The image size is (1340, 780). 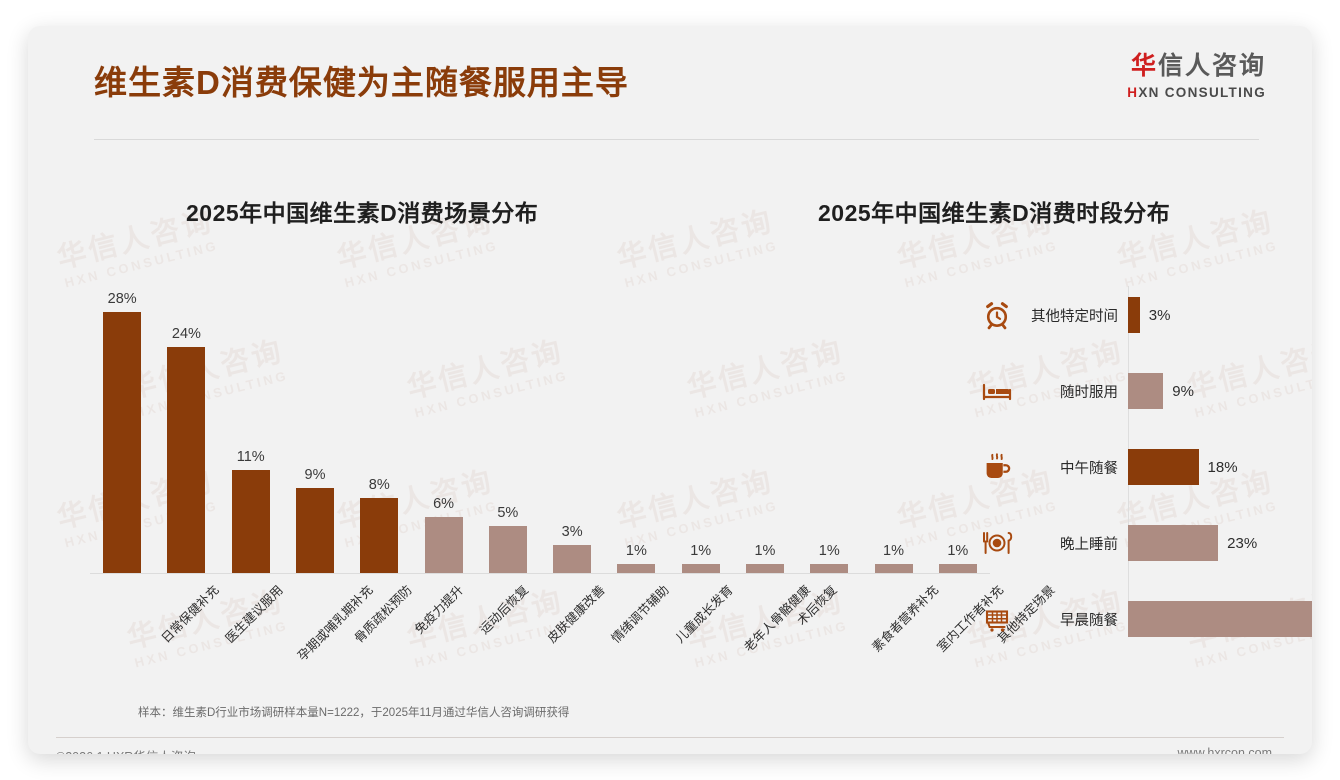 I want to click on coffee-mug-icon, so click(x=997, y=467).